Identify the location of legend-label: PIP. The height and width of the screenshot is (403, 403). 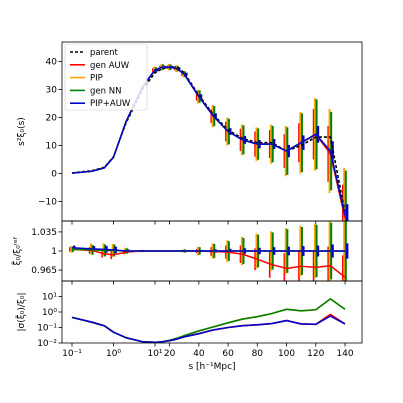
(96, 79).